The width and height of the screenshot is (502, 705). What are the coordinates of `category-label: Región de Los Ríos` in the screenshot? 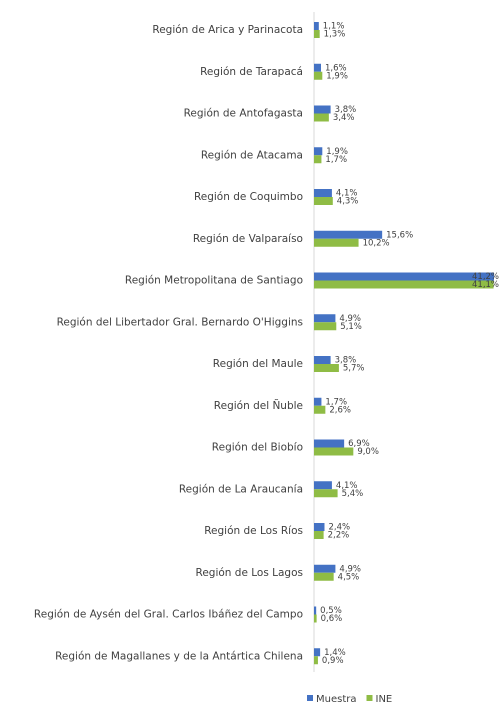 It's located at (253, 531).